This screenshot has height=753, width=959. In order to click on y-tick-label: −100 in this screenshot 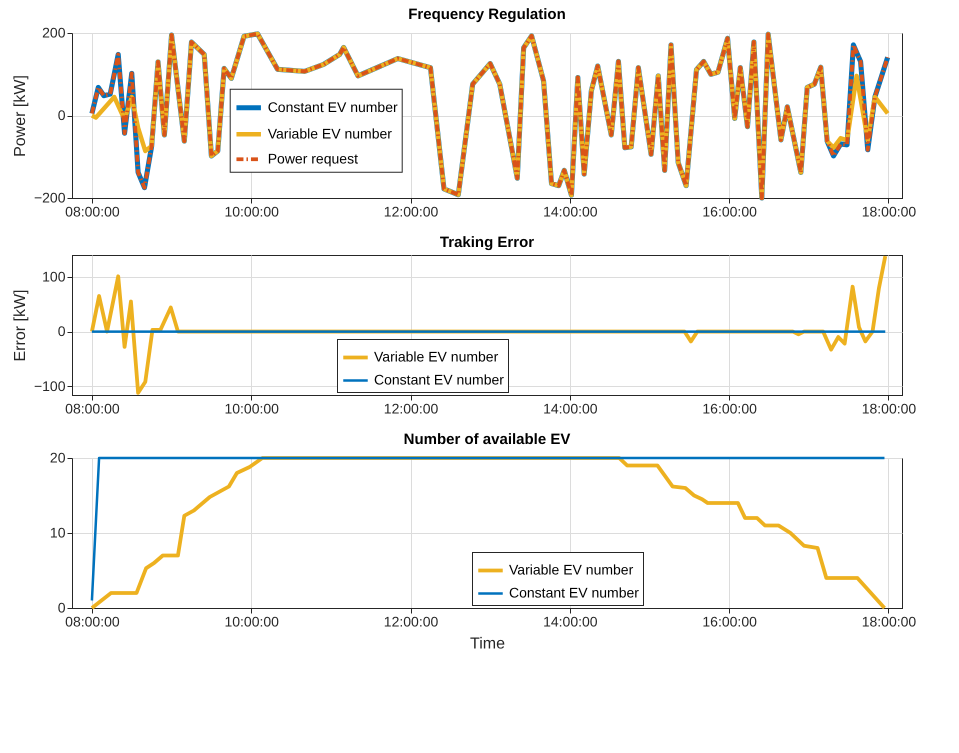, I will do `click(50, 386)`.